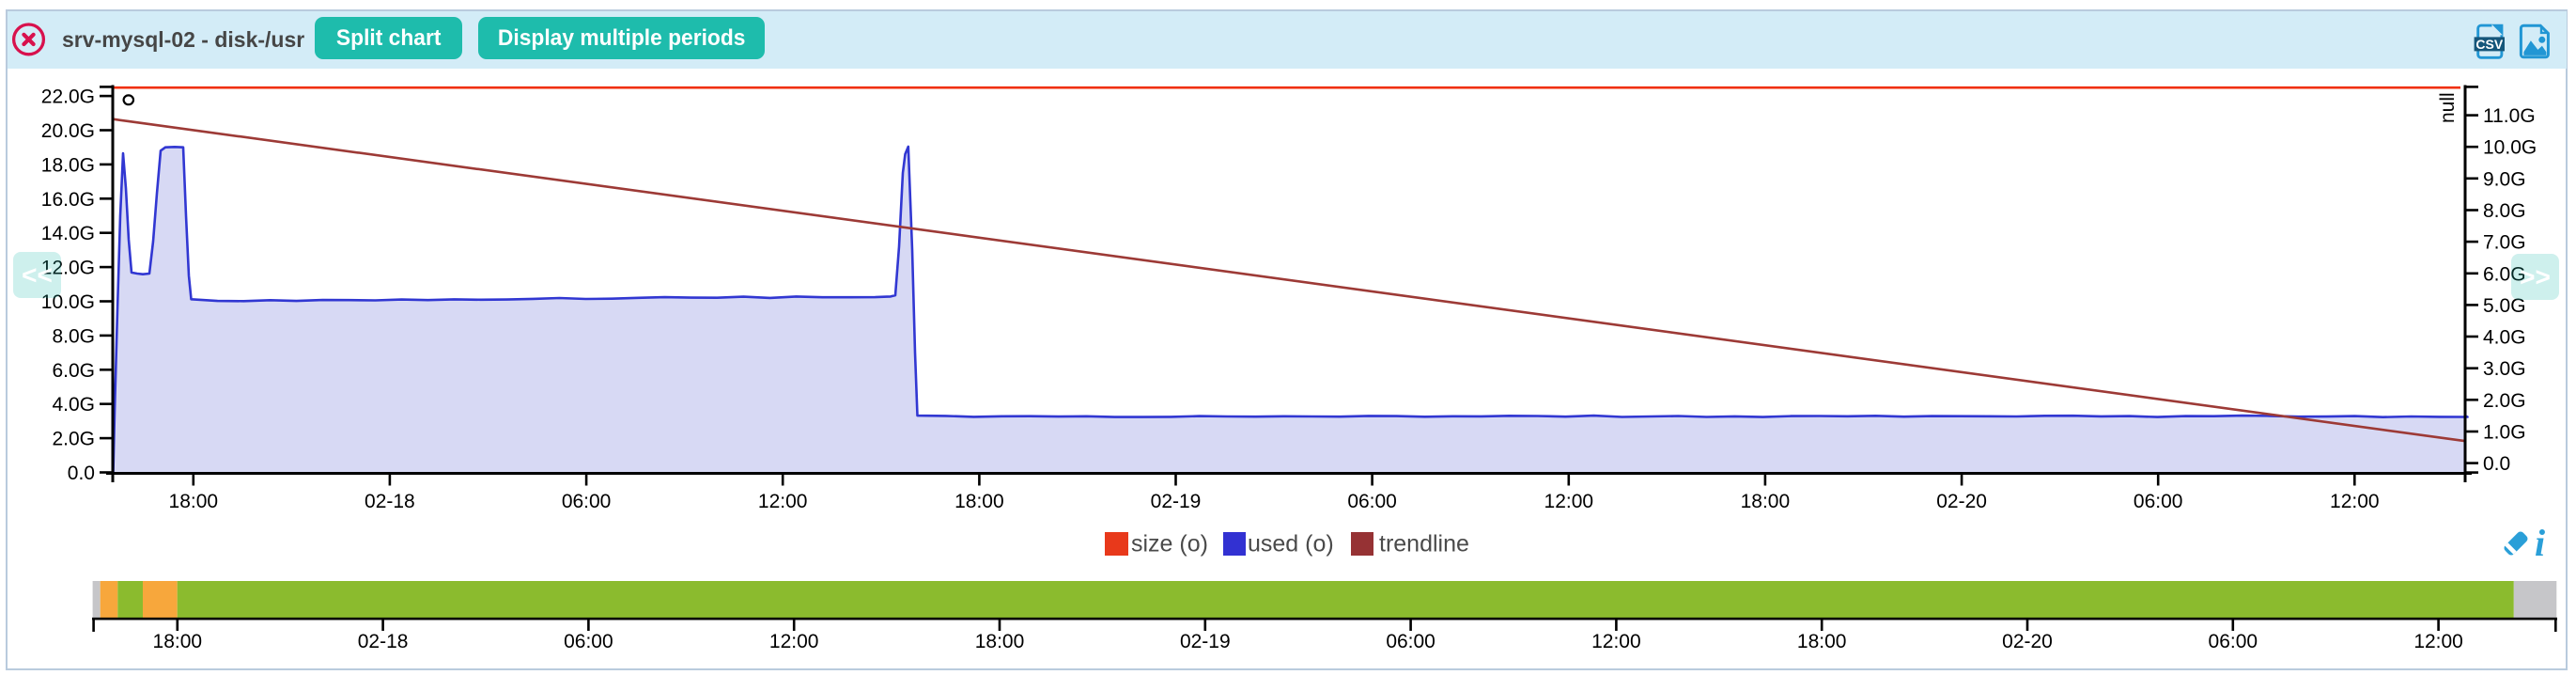  Describe the element at coordinates (68, 97) in the screenshot. I see `svg-text: 22.0G` at that location.